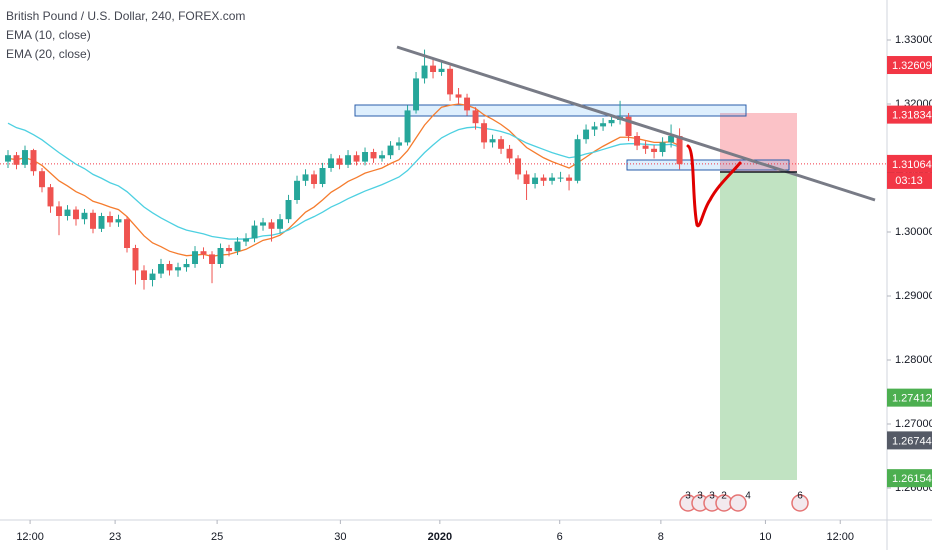 This screenshot has height=550, width=932. Describe the element at coordinates (440, 537) in the screenshot. I see `x-tick-label: 2020` at that location.